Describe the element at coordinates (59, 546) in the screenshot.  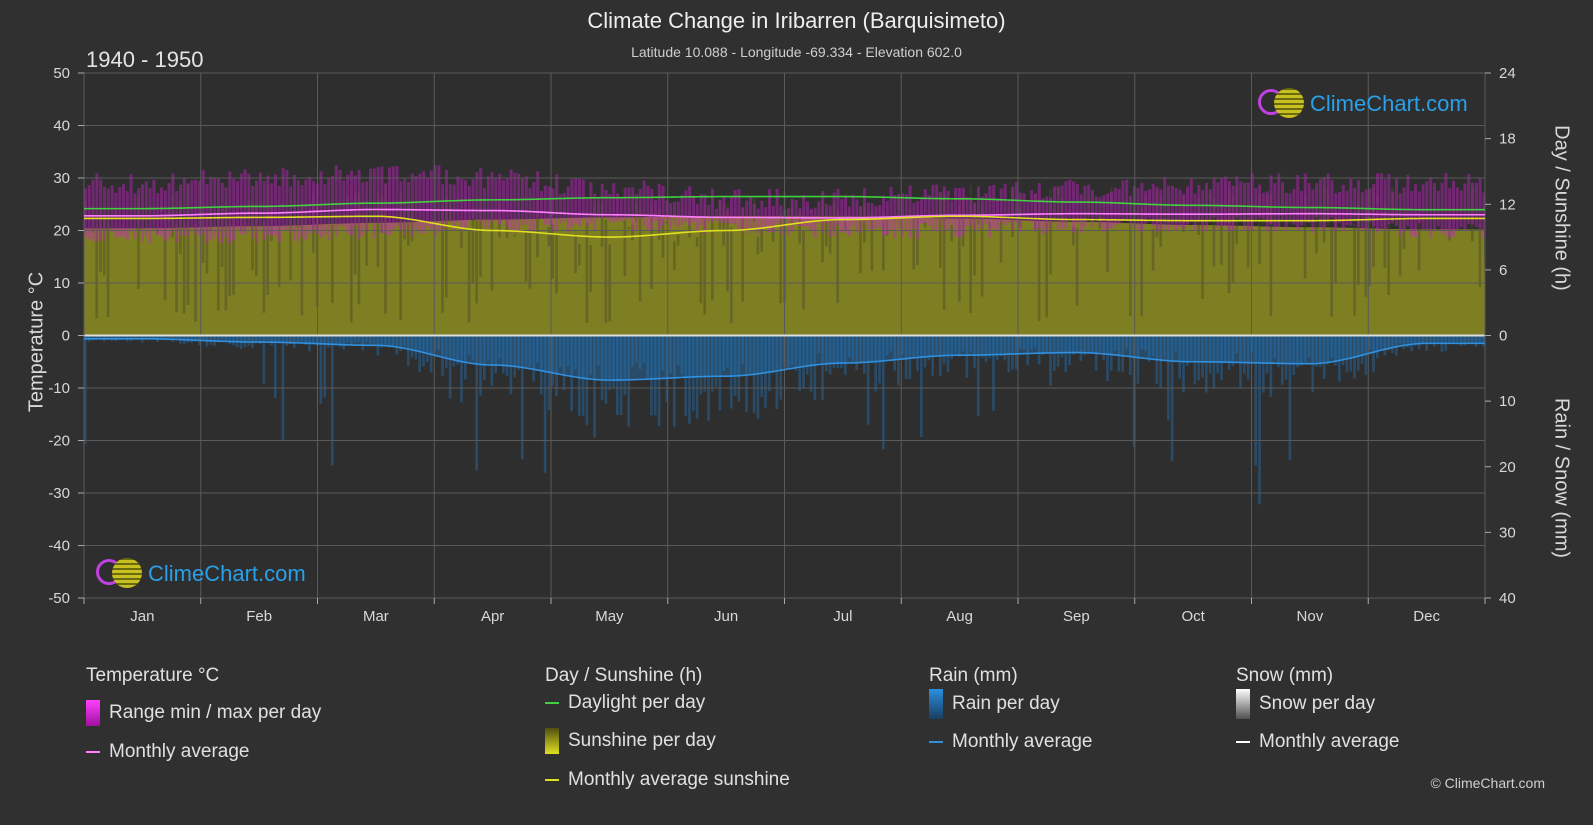
I see `left-tick-label: -40` at that location.